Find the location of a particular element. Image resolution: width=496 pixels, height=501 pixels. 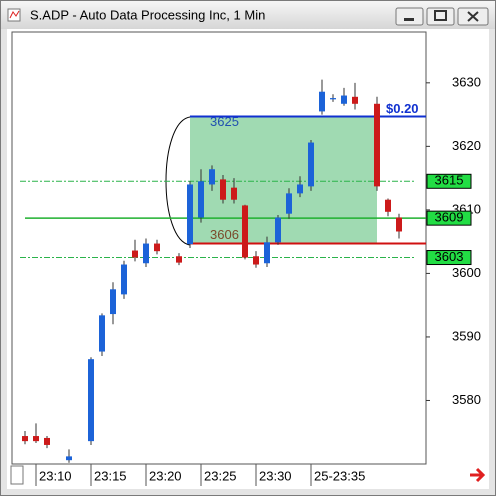

y-tick-label: 3600 is located at coordinates (466, 272).